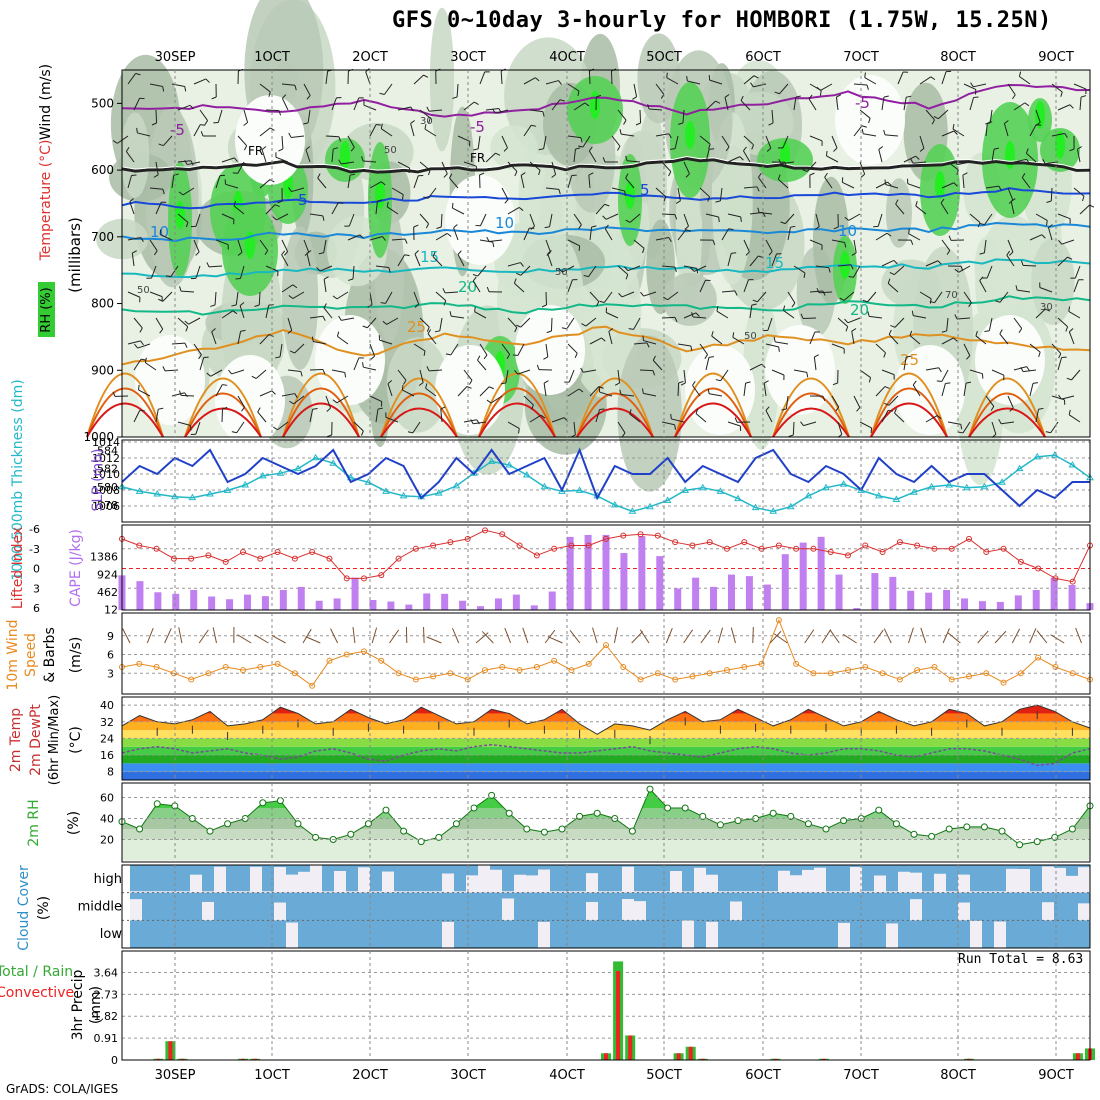 This screenshot has height=1100, width=1100. Describe the element at coordinates (605, 477) in the screenshot. I see `slp-line` at that location.